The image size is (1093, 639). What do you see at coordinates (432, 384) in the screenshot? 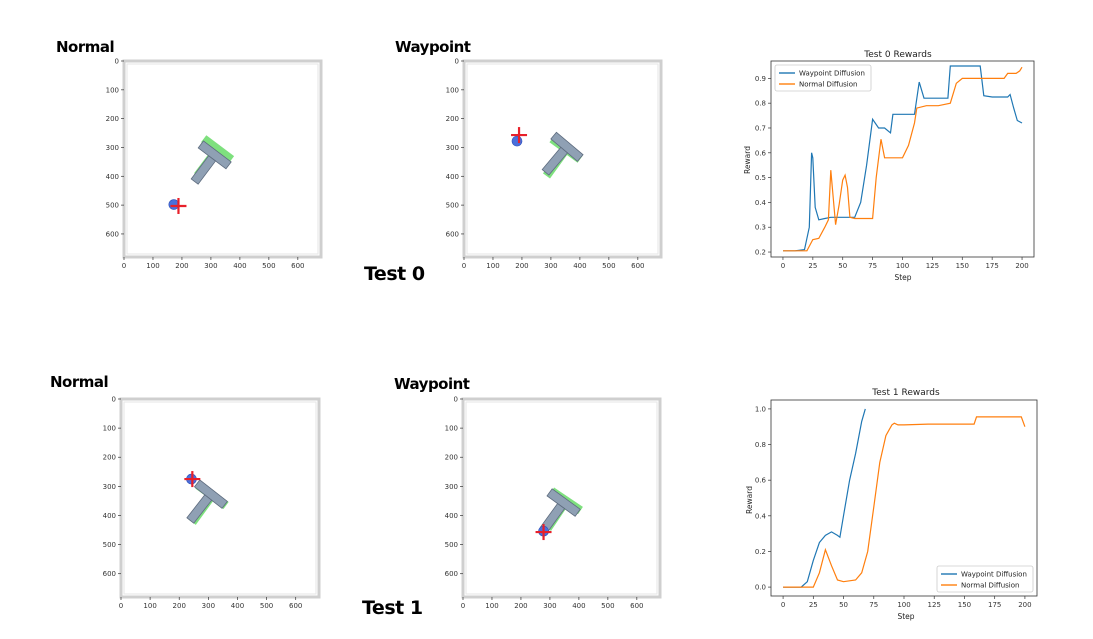
I see `panel-label-waypoint-1: Waypoint` at bounding box center [432, 384].